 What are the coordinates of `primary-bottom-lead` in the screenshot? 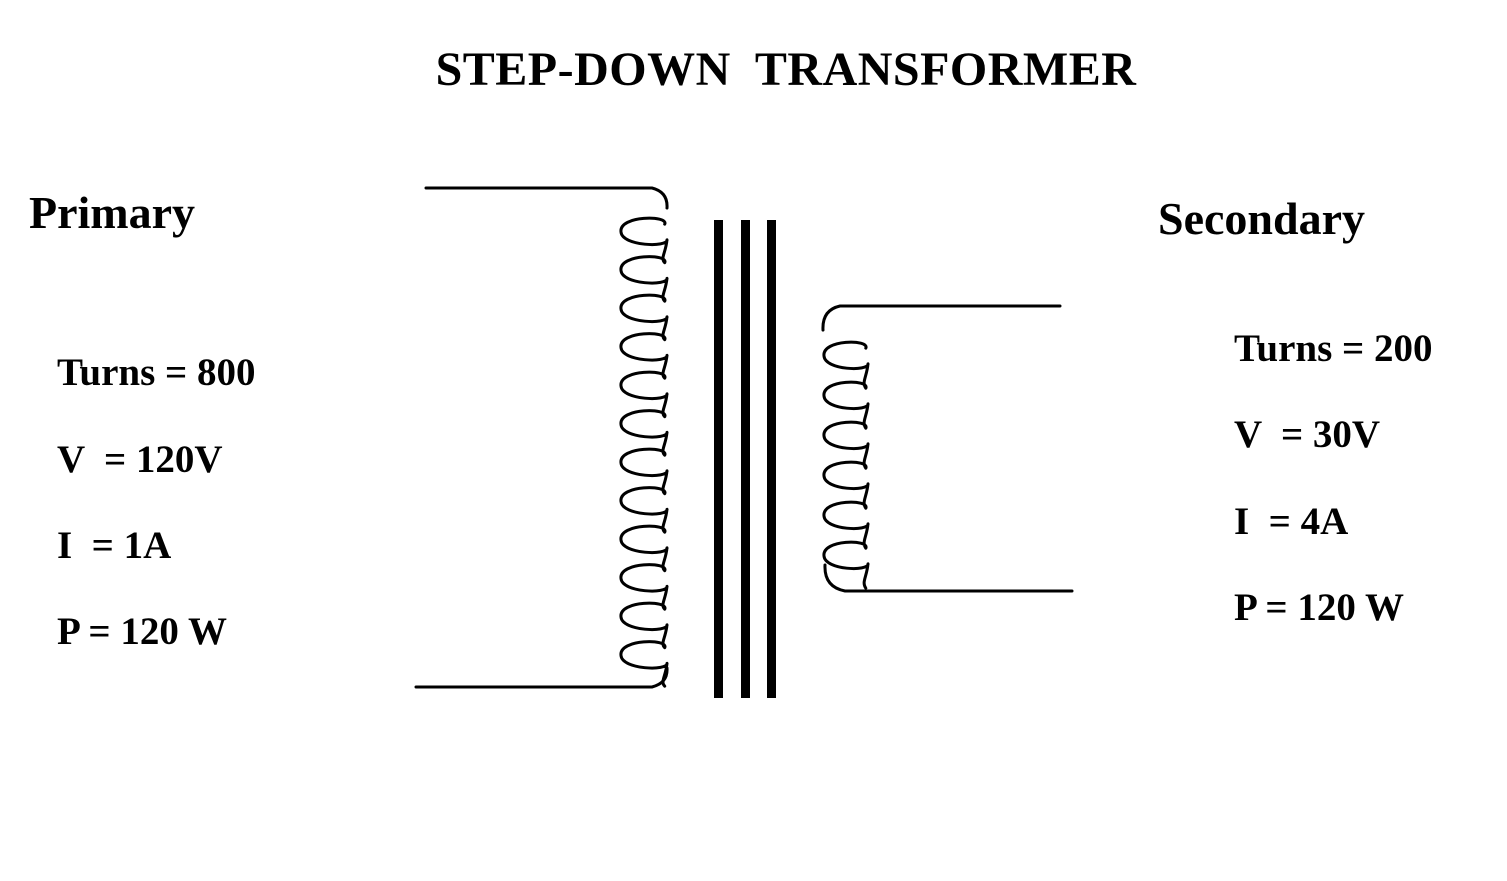 It's located at (541, 677).